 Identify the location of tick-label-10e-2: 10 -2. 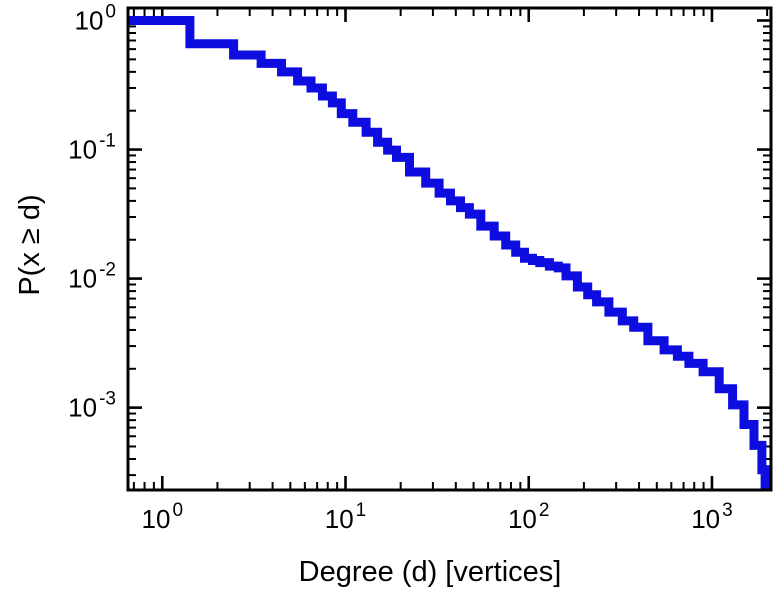
(92, 277).